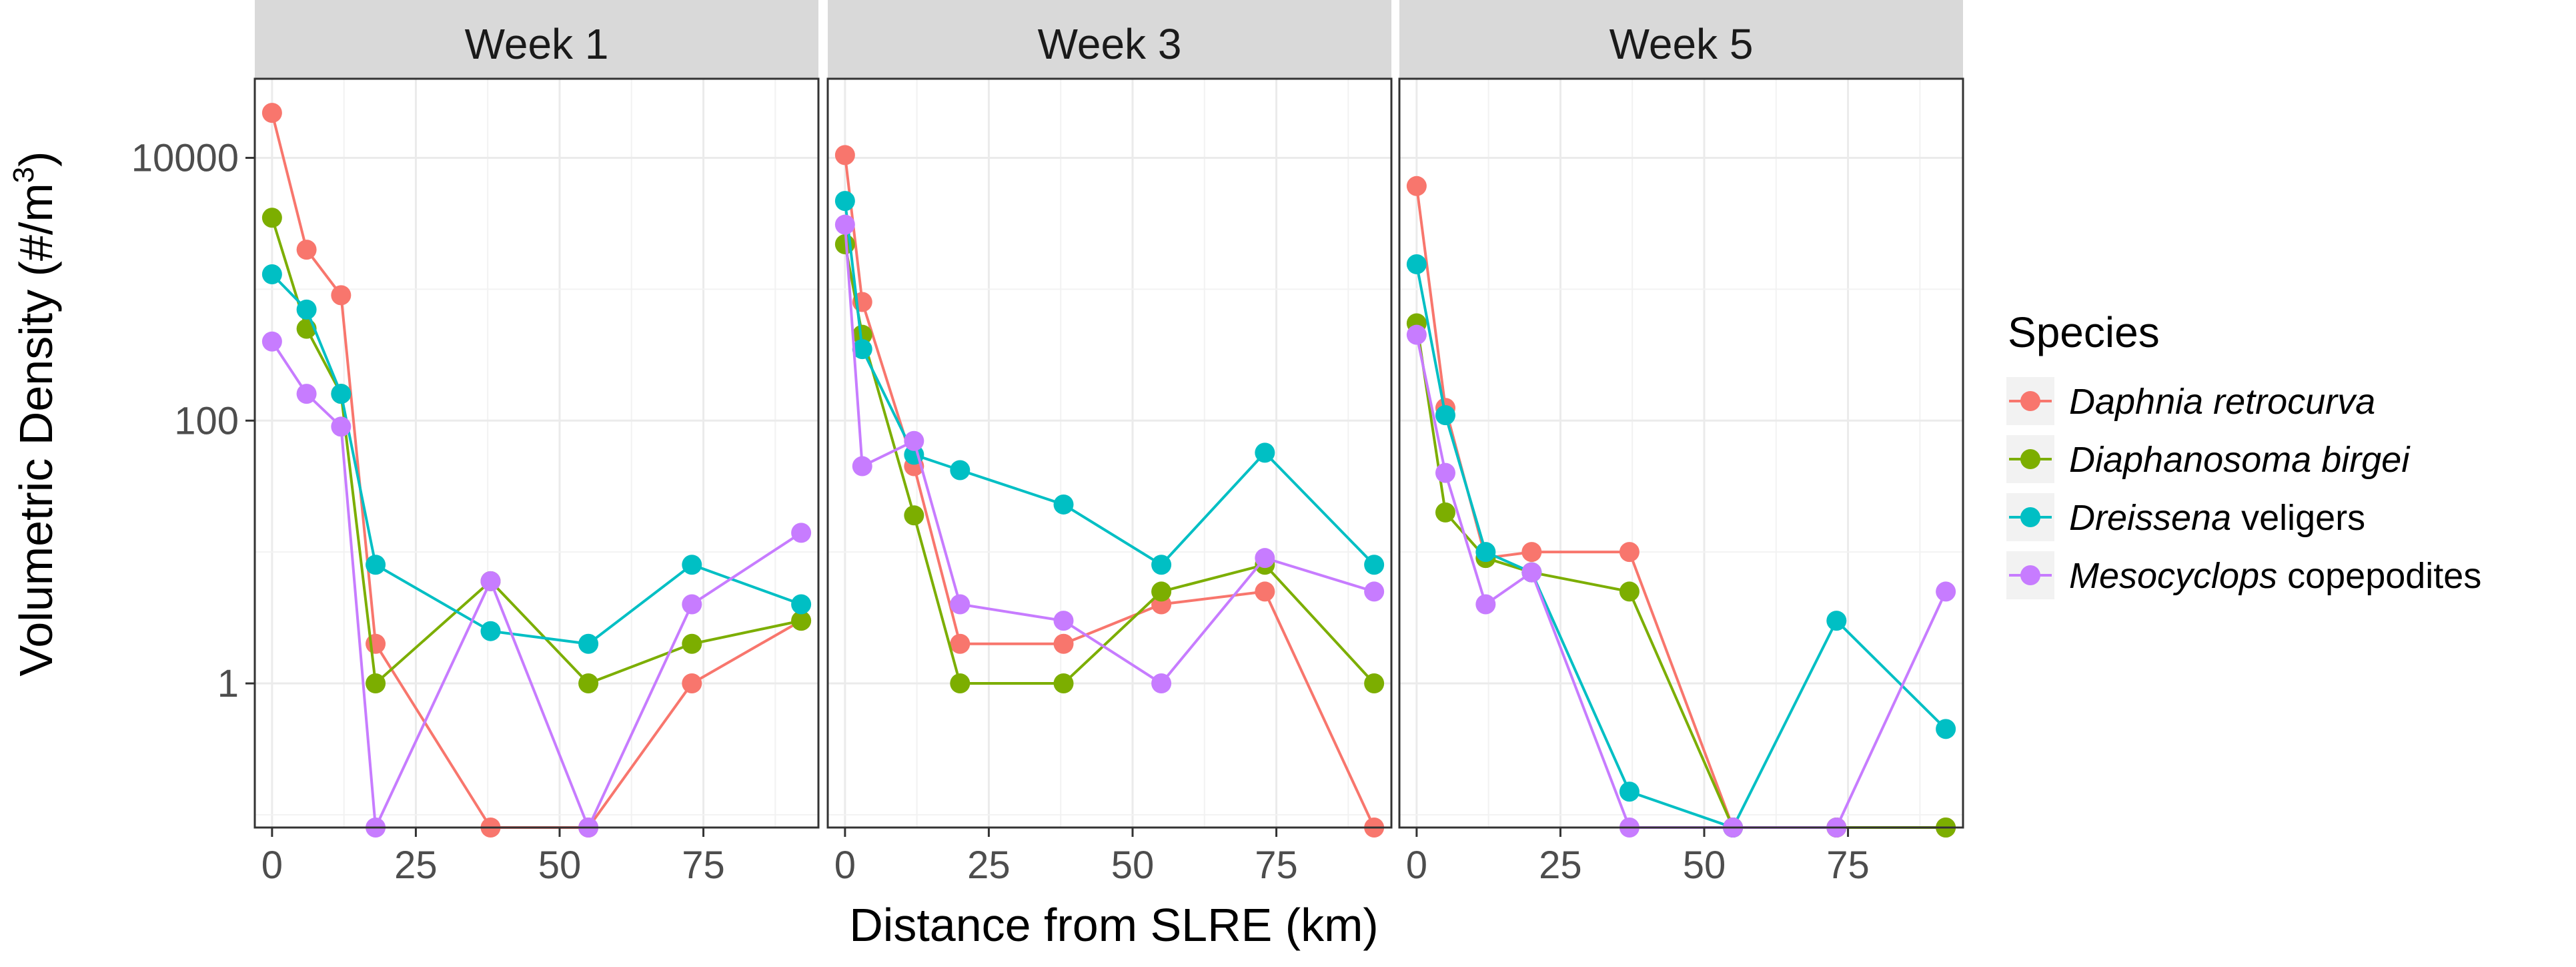  Describe the element at coordinates (228, 683) in the screenshot. I see `y-tick-label: 1` at that location.